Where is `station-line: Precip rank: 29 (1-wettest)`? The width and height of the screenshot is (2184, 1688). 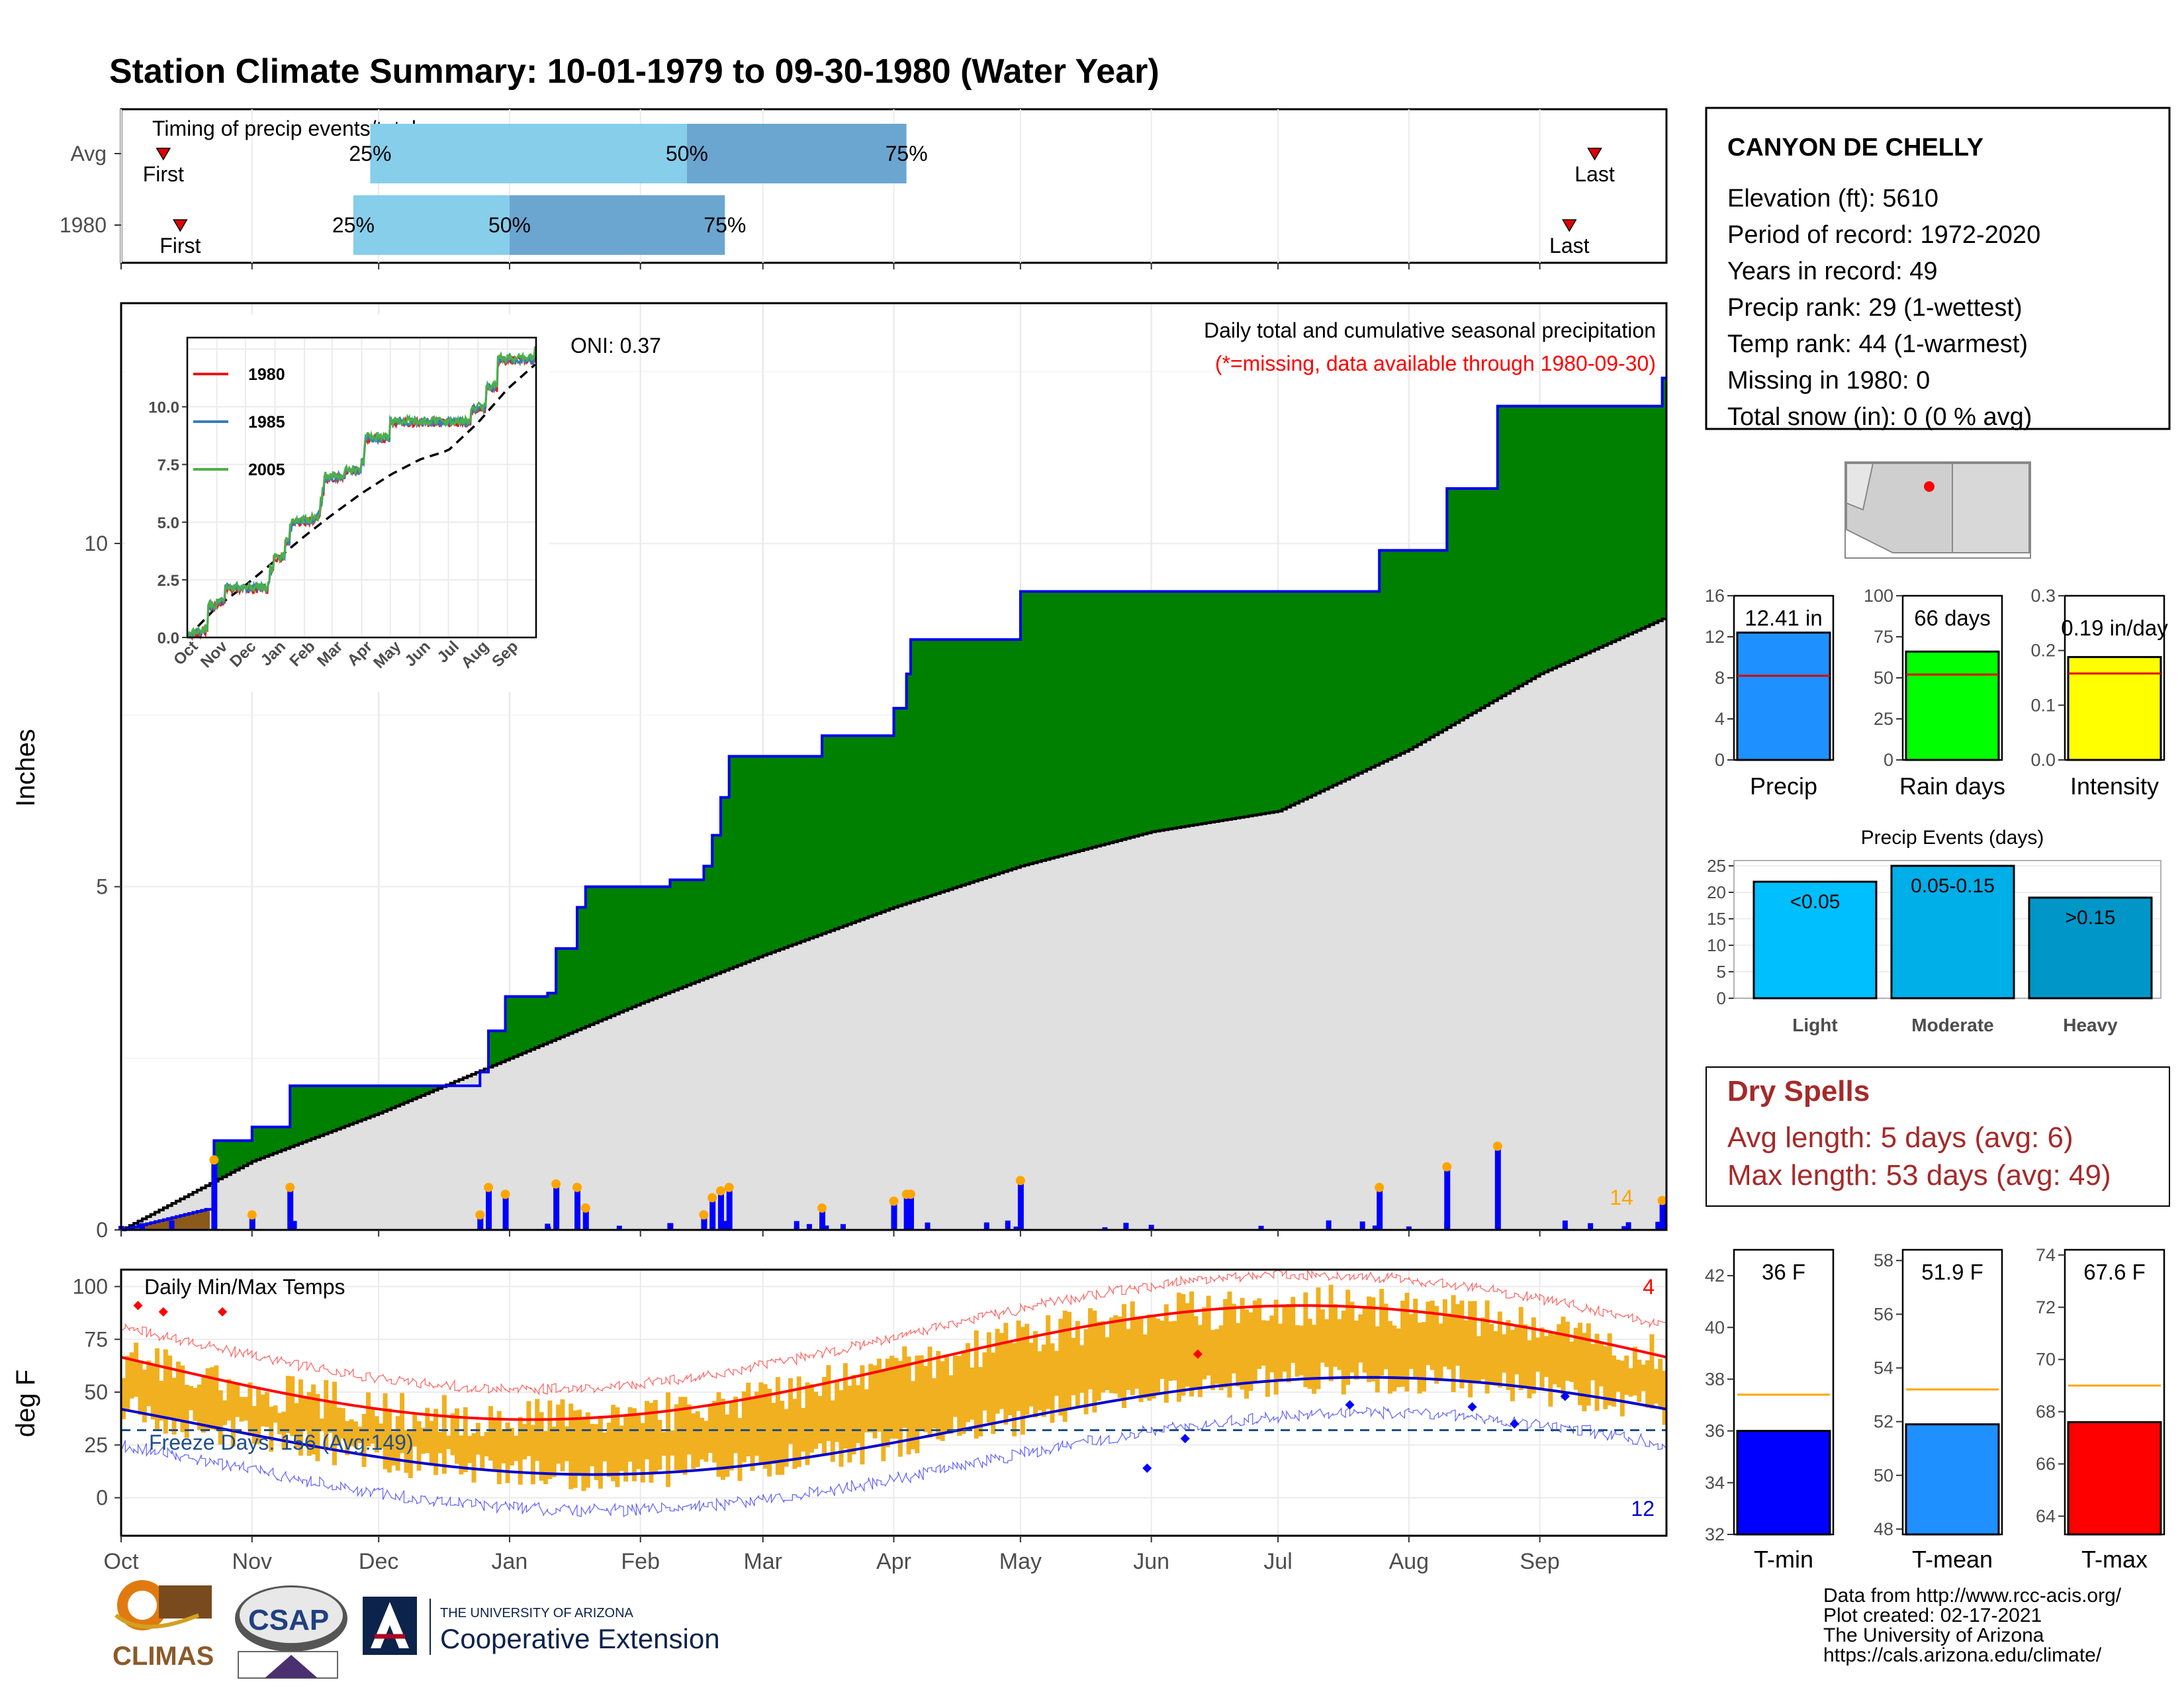
station-line: Precip rank: 29 (1-wettest) is located at coordinates (1875, 308).